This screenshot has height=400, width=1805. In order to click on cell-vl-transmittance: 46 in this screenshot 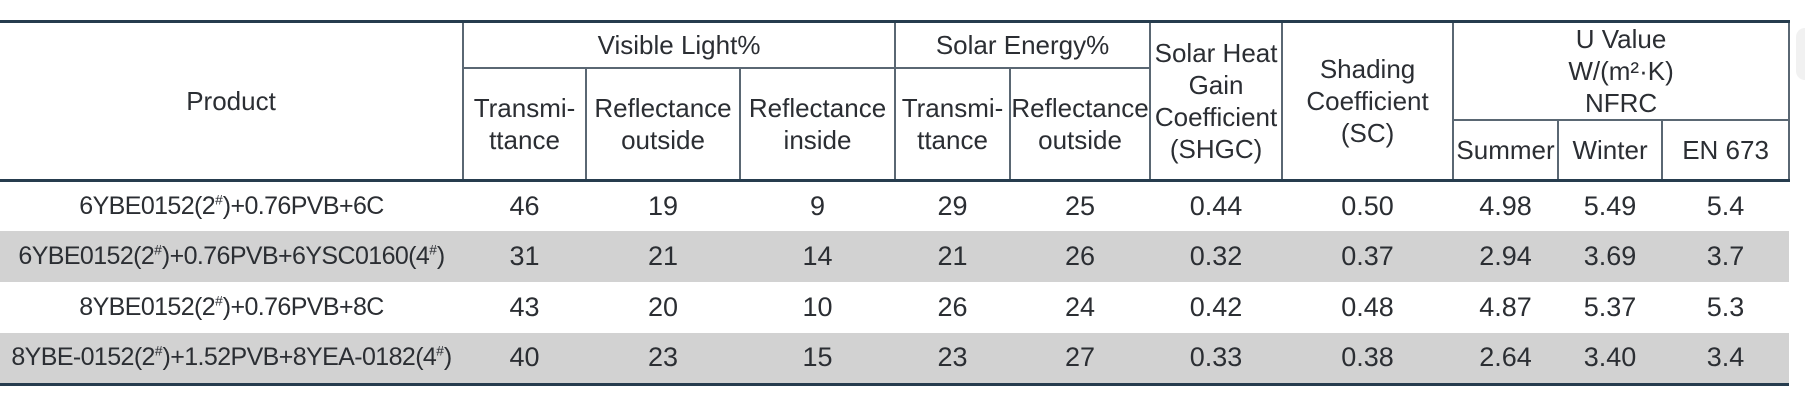, I will do `click(524, 204)`.